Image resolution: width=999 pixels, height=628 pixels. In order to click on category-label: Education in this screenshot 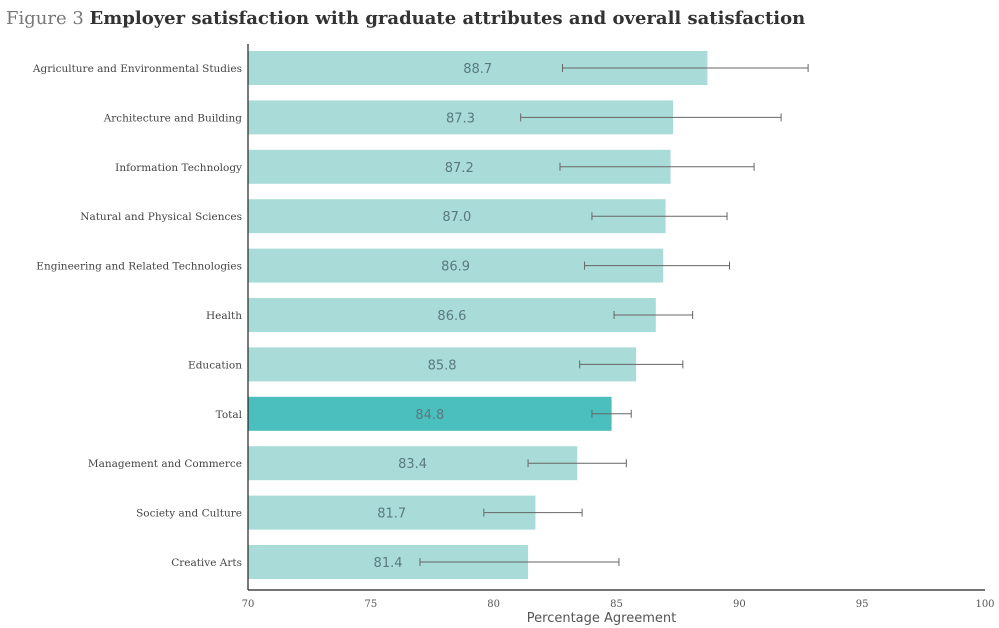, I will do `click(215, 365)`.